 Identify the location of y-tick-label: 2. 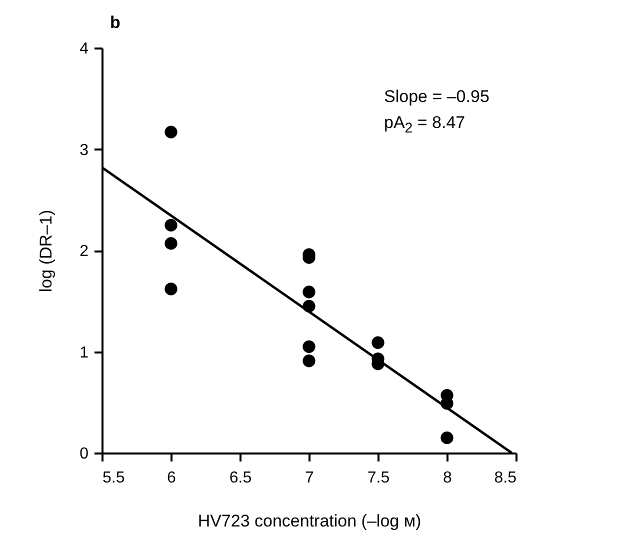
(84, 251).